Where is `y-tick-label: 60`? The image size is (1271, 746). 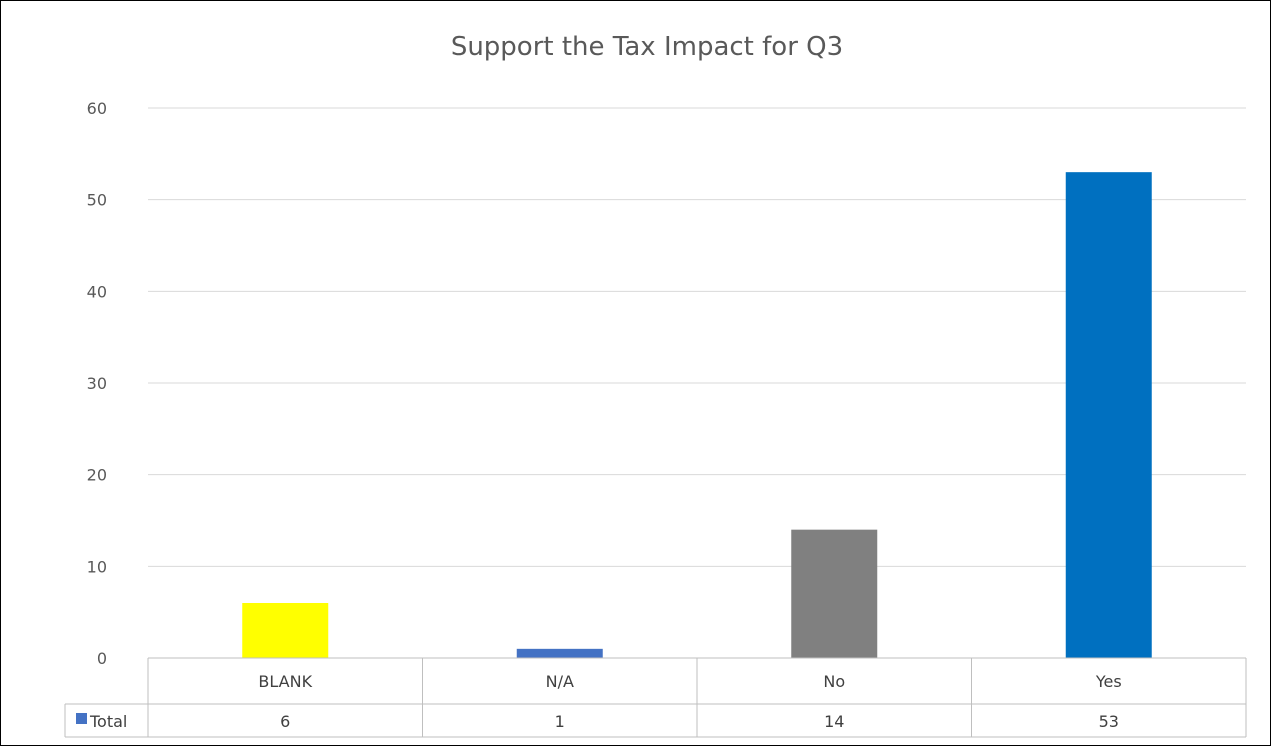 y-tick-label: 60 is located at coordinates (97, 108).